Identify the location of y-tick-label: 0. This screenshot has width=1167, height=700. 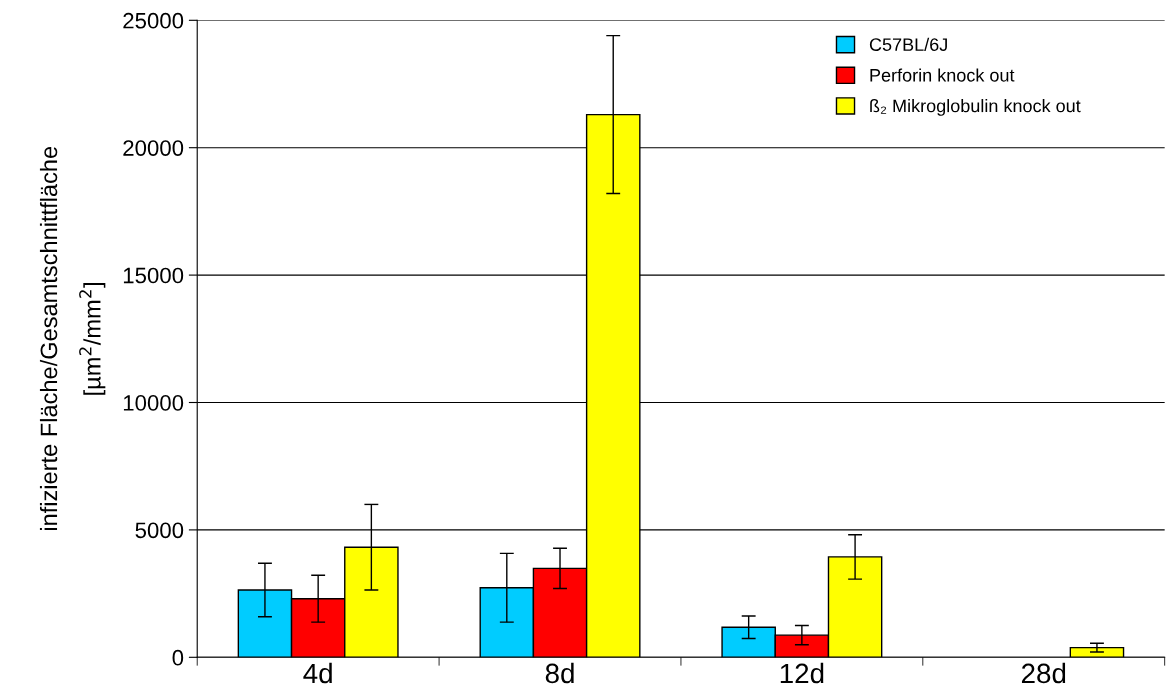
(178, 657).